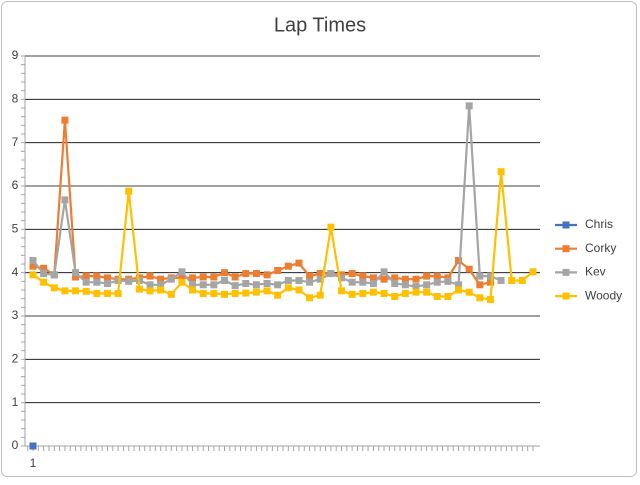 The image size is (640, 485). What do you see at coordinates (600, 248) in the screenshot?
I see `legend-label: Corky` at bounding box center [600, 248].